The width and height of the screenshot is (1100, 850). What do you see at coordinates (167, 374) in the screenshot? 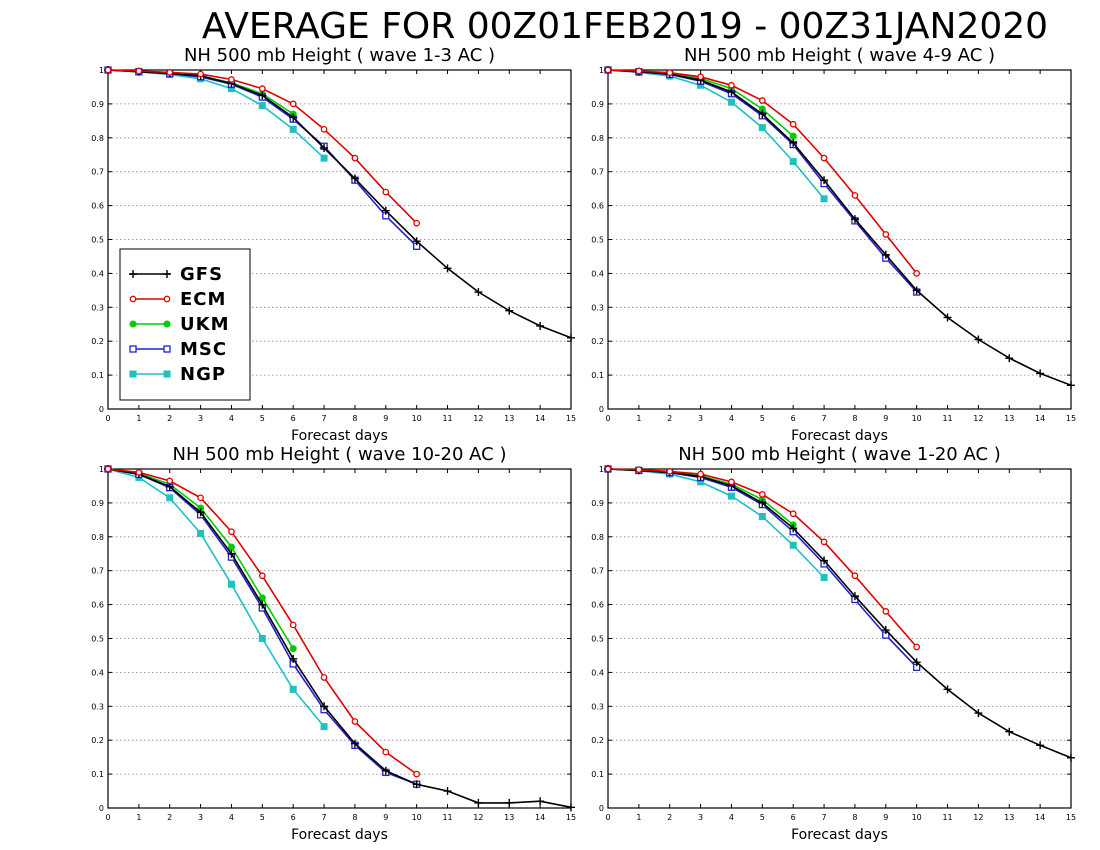
I see `marker-ngp-plegend-b` at bounding box center [167, 374].